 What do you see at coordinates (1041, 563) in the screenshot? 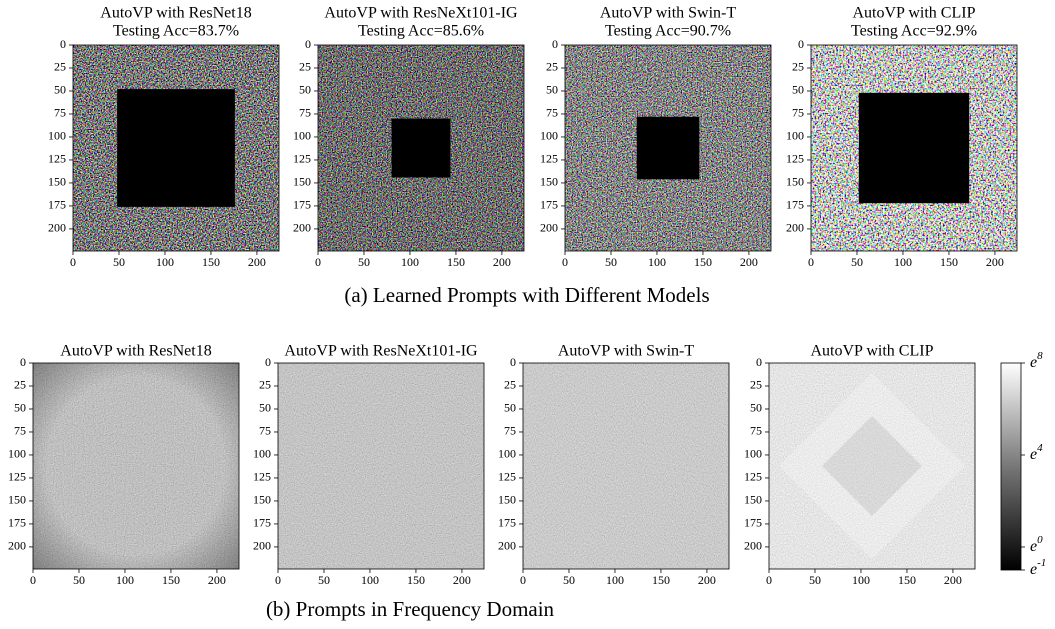
I see `colorbar-exponent: -1` at bounding box center [1041, 563].